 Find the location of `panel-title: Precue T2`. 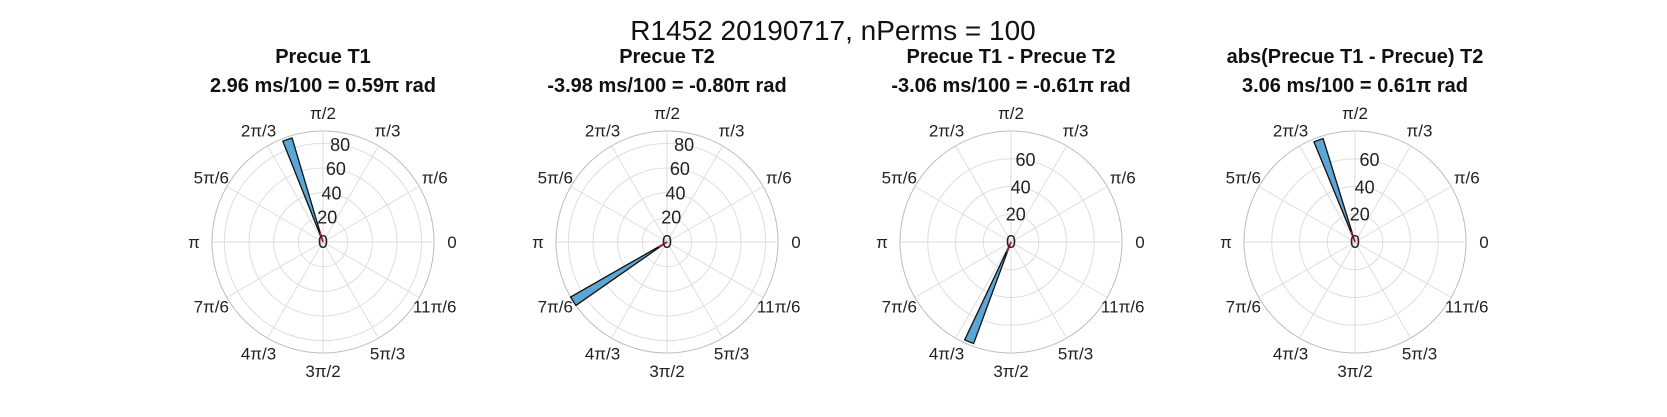

panel-title: Precue T2 is located at coordinates (667, 57).